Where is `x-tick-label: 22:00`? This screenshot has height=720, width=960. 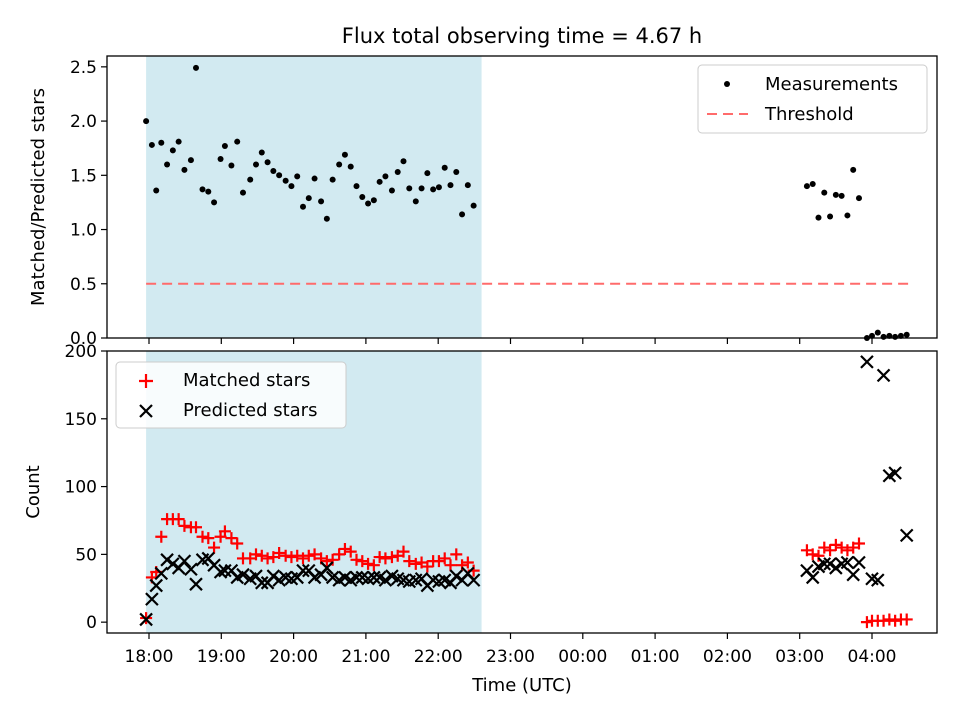 x-tick-label: 22:00 is located at coordinates (438, 657).